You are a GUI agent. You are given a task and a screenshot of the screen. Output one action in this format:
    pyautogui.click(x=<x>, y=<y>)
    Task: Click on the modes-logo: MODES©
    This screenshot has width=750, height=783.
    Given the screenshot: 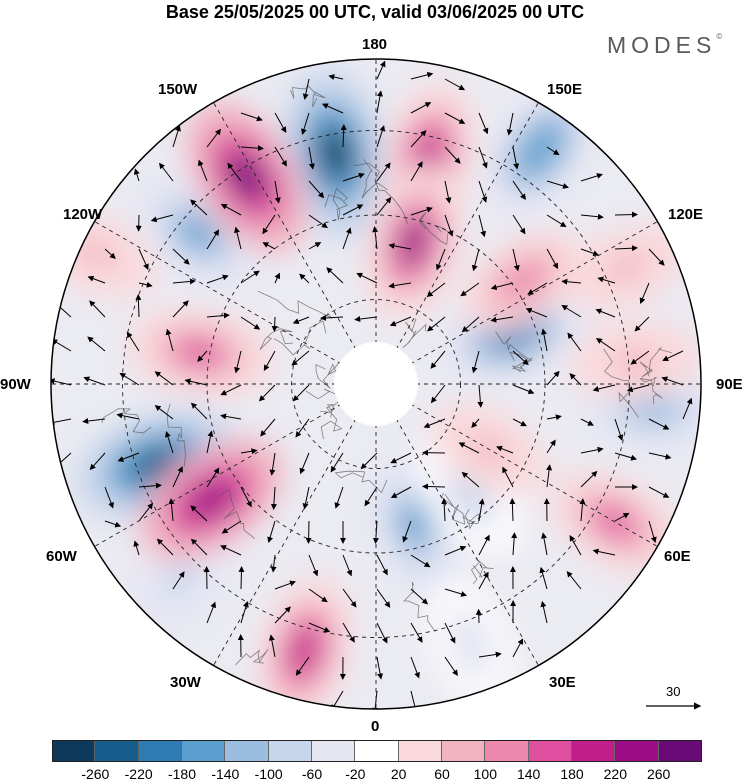 What is the action you would take?
    pyautogui.click(x=664, y=45)
    